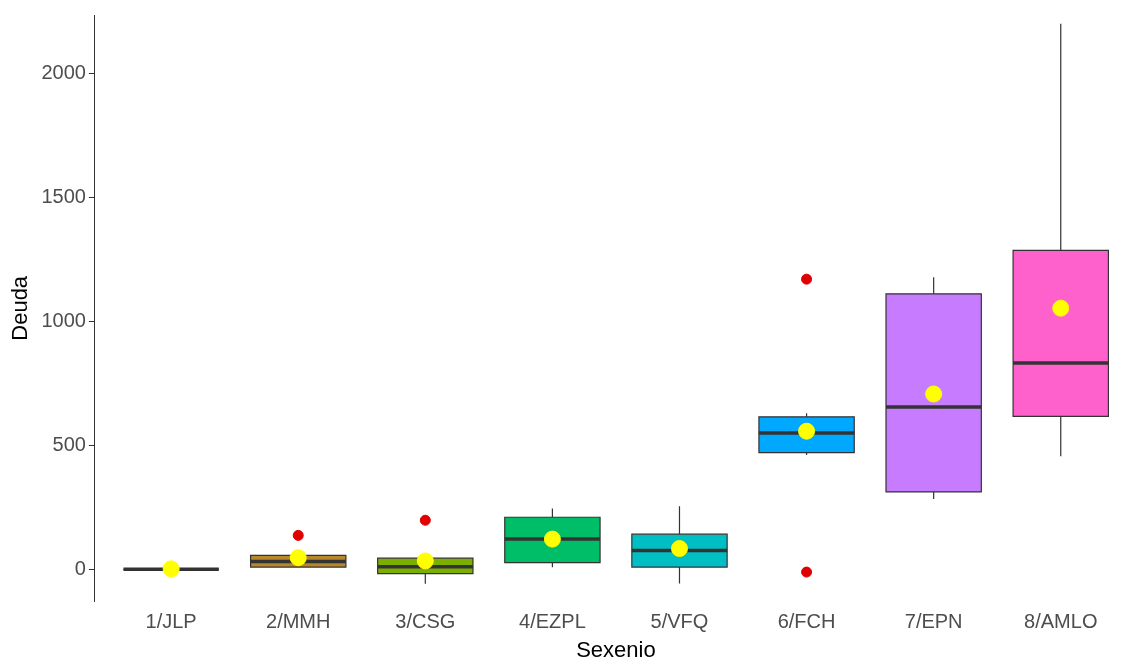  I want to click on x-tick-label: 6/FCH, so click(806, 621).